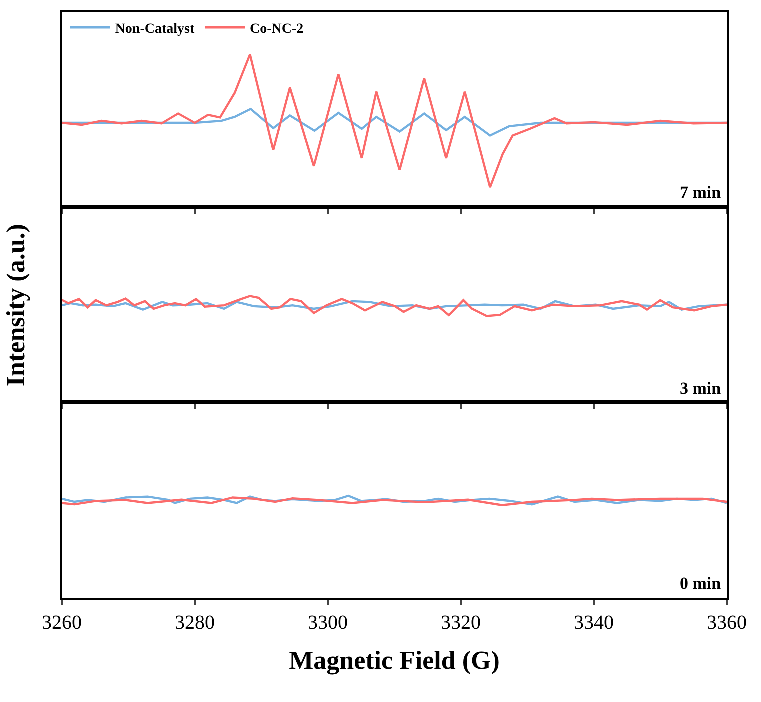  What do you see at coordinates (195, 623) in the screenshot?
I see `x-tick-label: 3280` at bounding box center [195, 623].